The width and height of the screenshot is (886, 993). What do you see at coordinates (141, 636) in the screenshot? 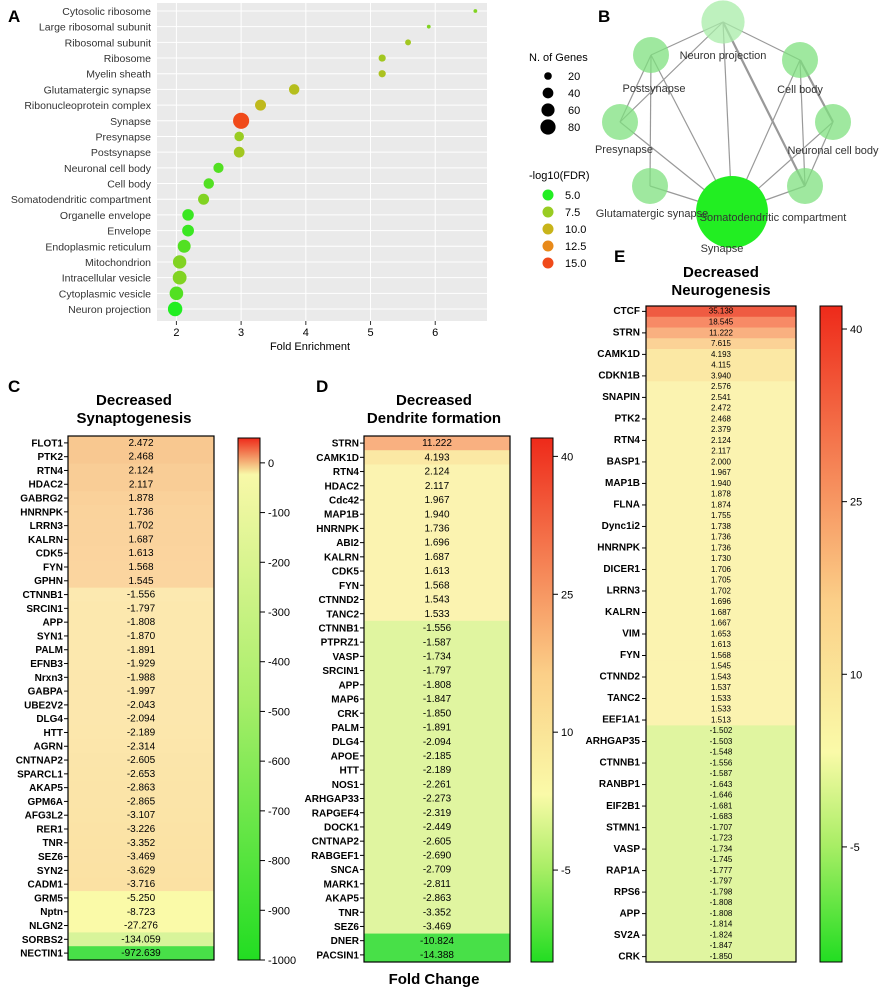
I see `heatmap-value: -1.870` at bounding box center [141, 636].